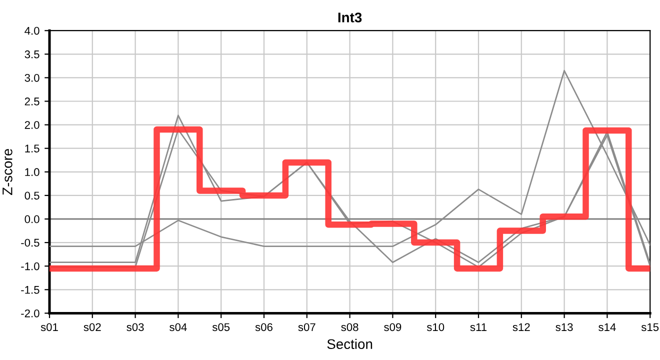 The width and height of the screenshot is (660, 360). What do you see at coordinates (32, 172) in the screenshot?
I see `y-tick-label: 1.0` at bounding box center [32, 172].